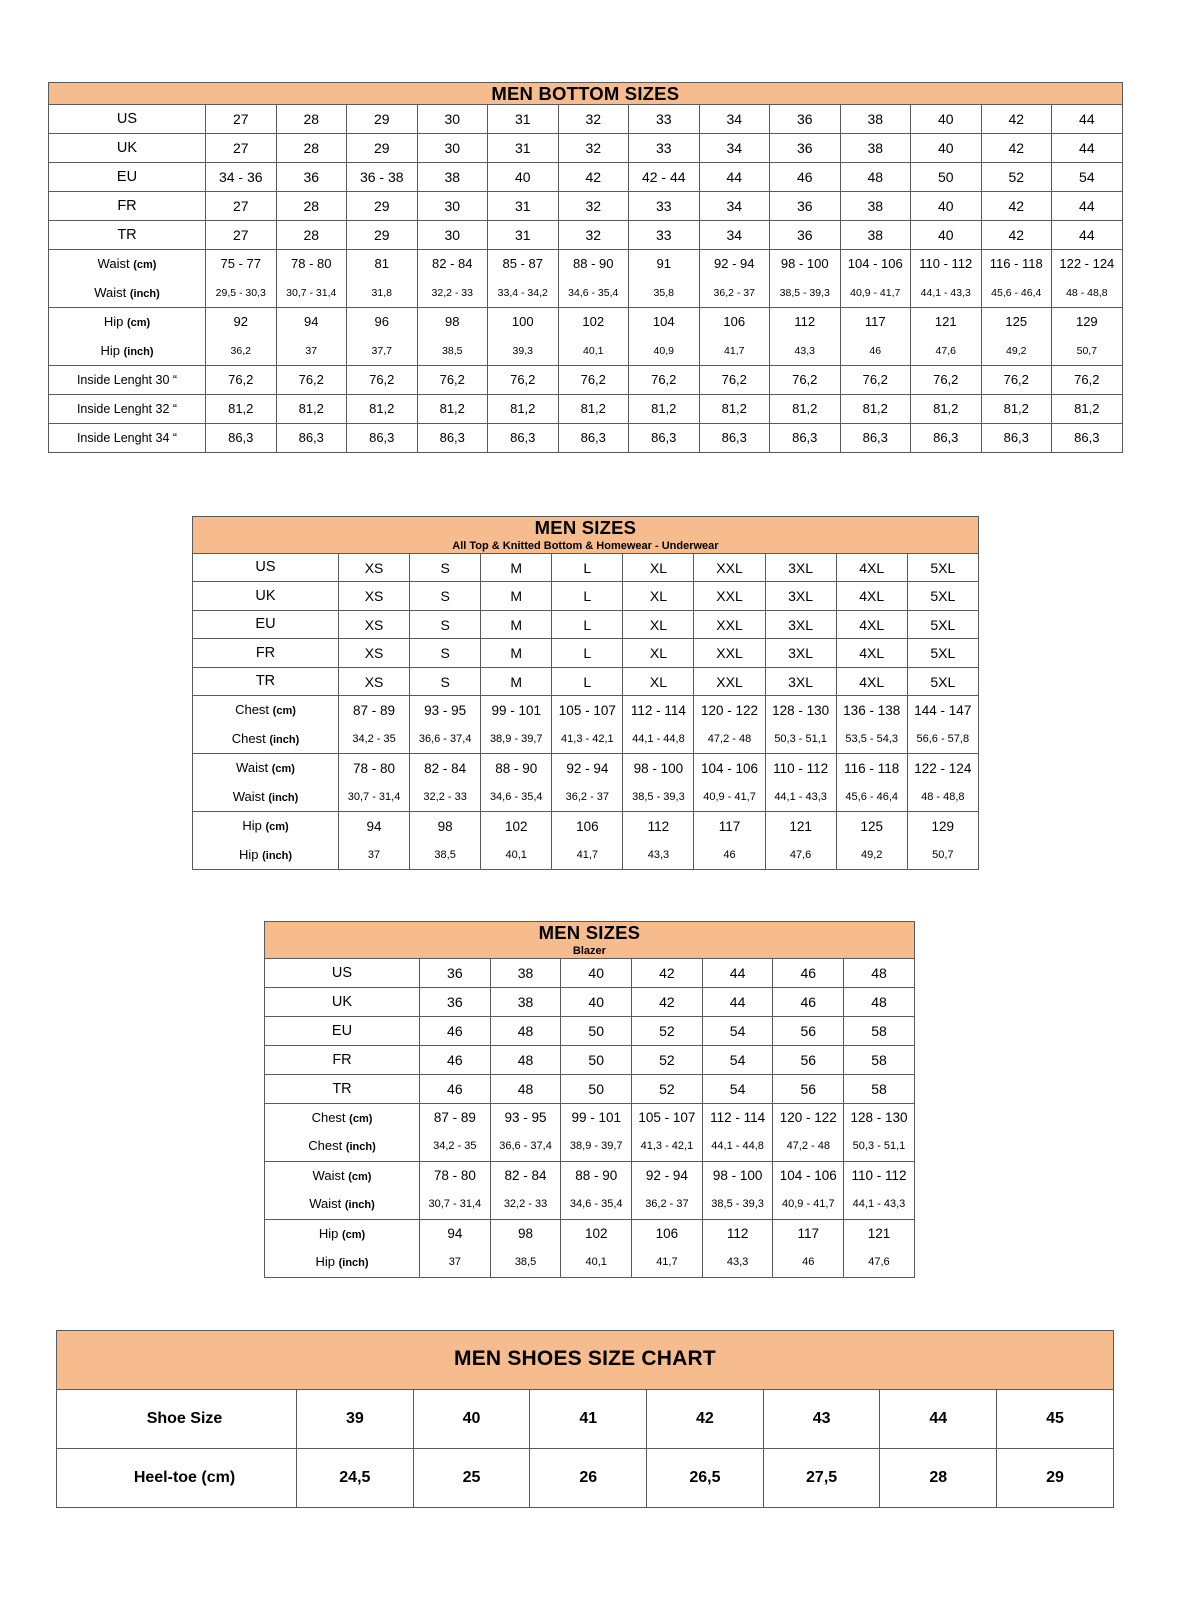  I want to click on row-label-text: Shoe Size, so click(184, 1418).